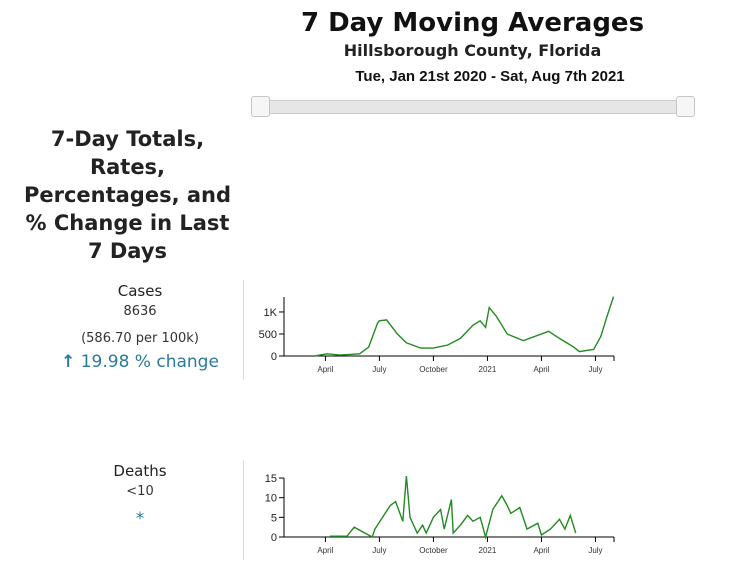  What do you see at coordinates (490, 76) in the screenshot?
I see `date-range: Tue, Jan 21st 2020 - Sat, Aug 7th 2021` at bounding box center [490, 76].